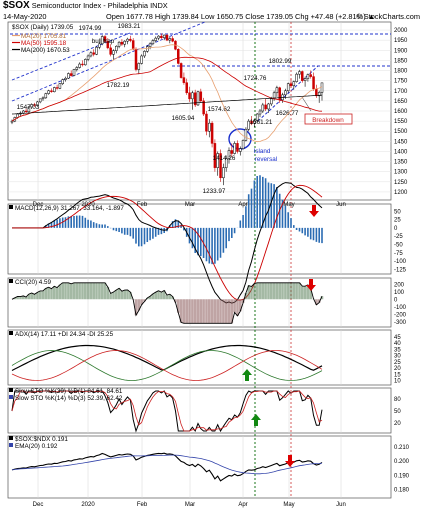 The image size is (423, 512). I want to click on y-tick-label: 100, so click(399, 293).